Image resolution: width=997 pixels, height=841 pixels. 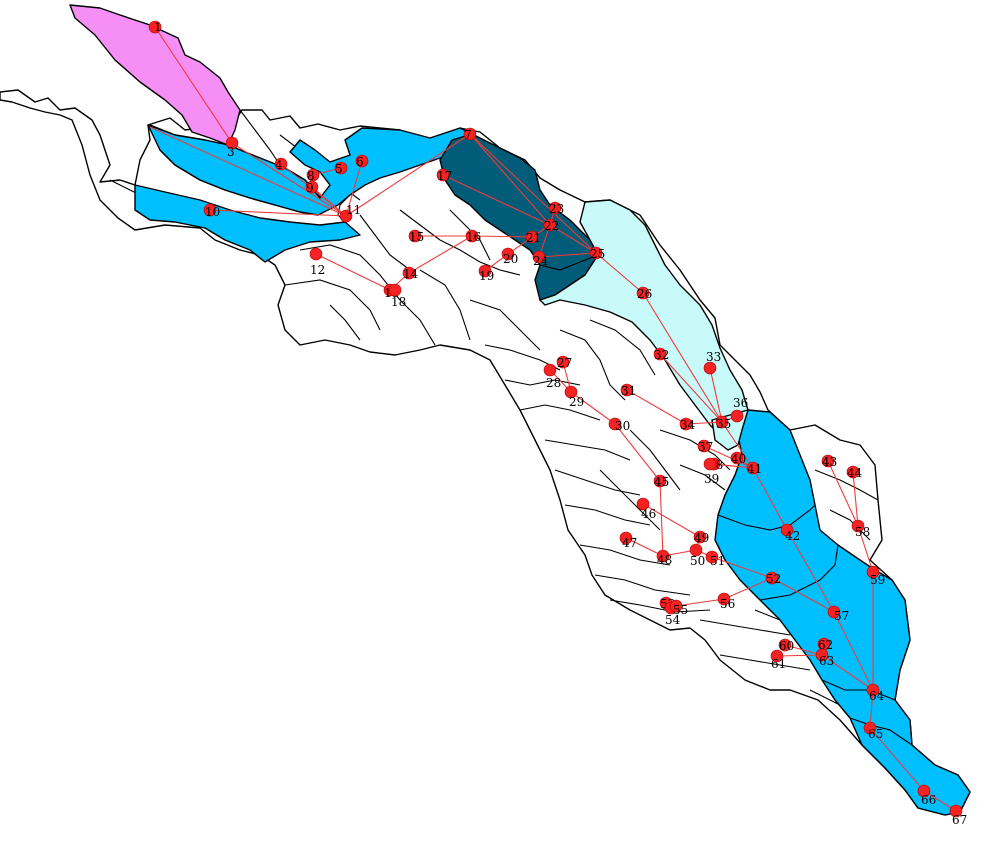 I want to click on node-31: 31, so click(x=628, y=391).